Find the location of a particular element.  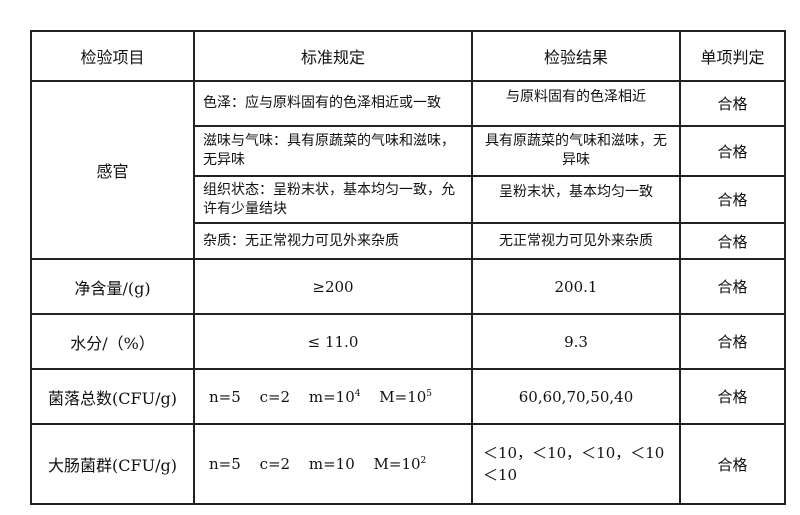

colony-standard: n=5 c=2 m=104 M=105 is located at coordinates (333, 396).